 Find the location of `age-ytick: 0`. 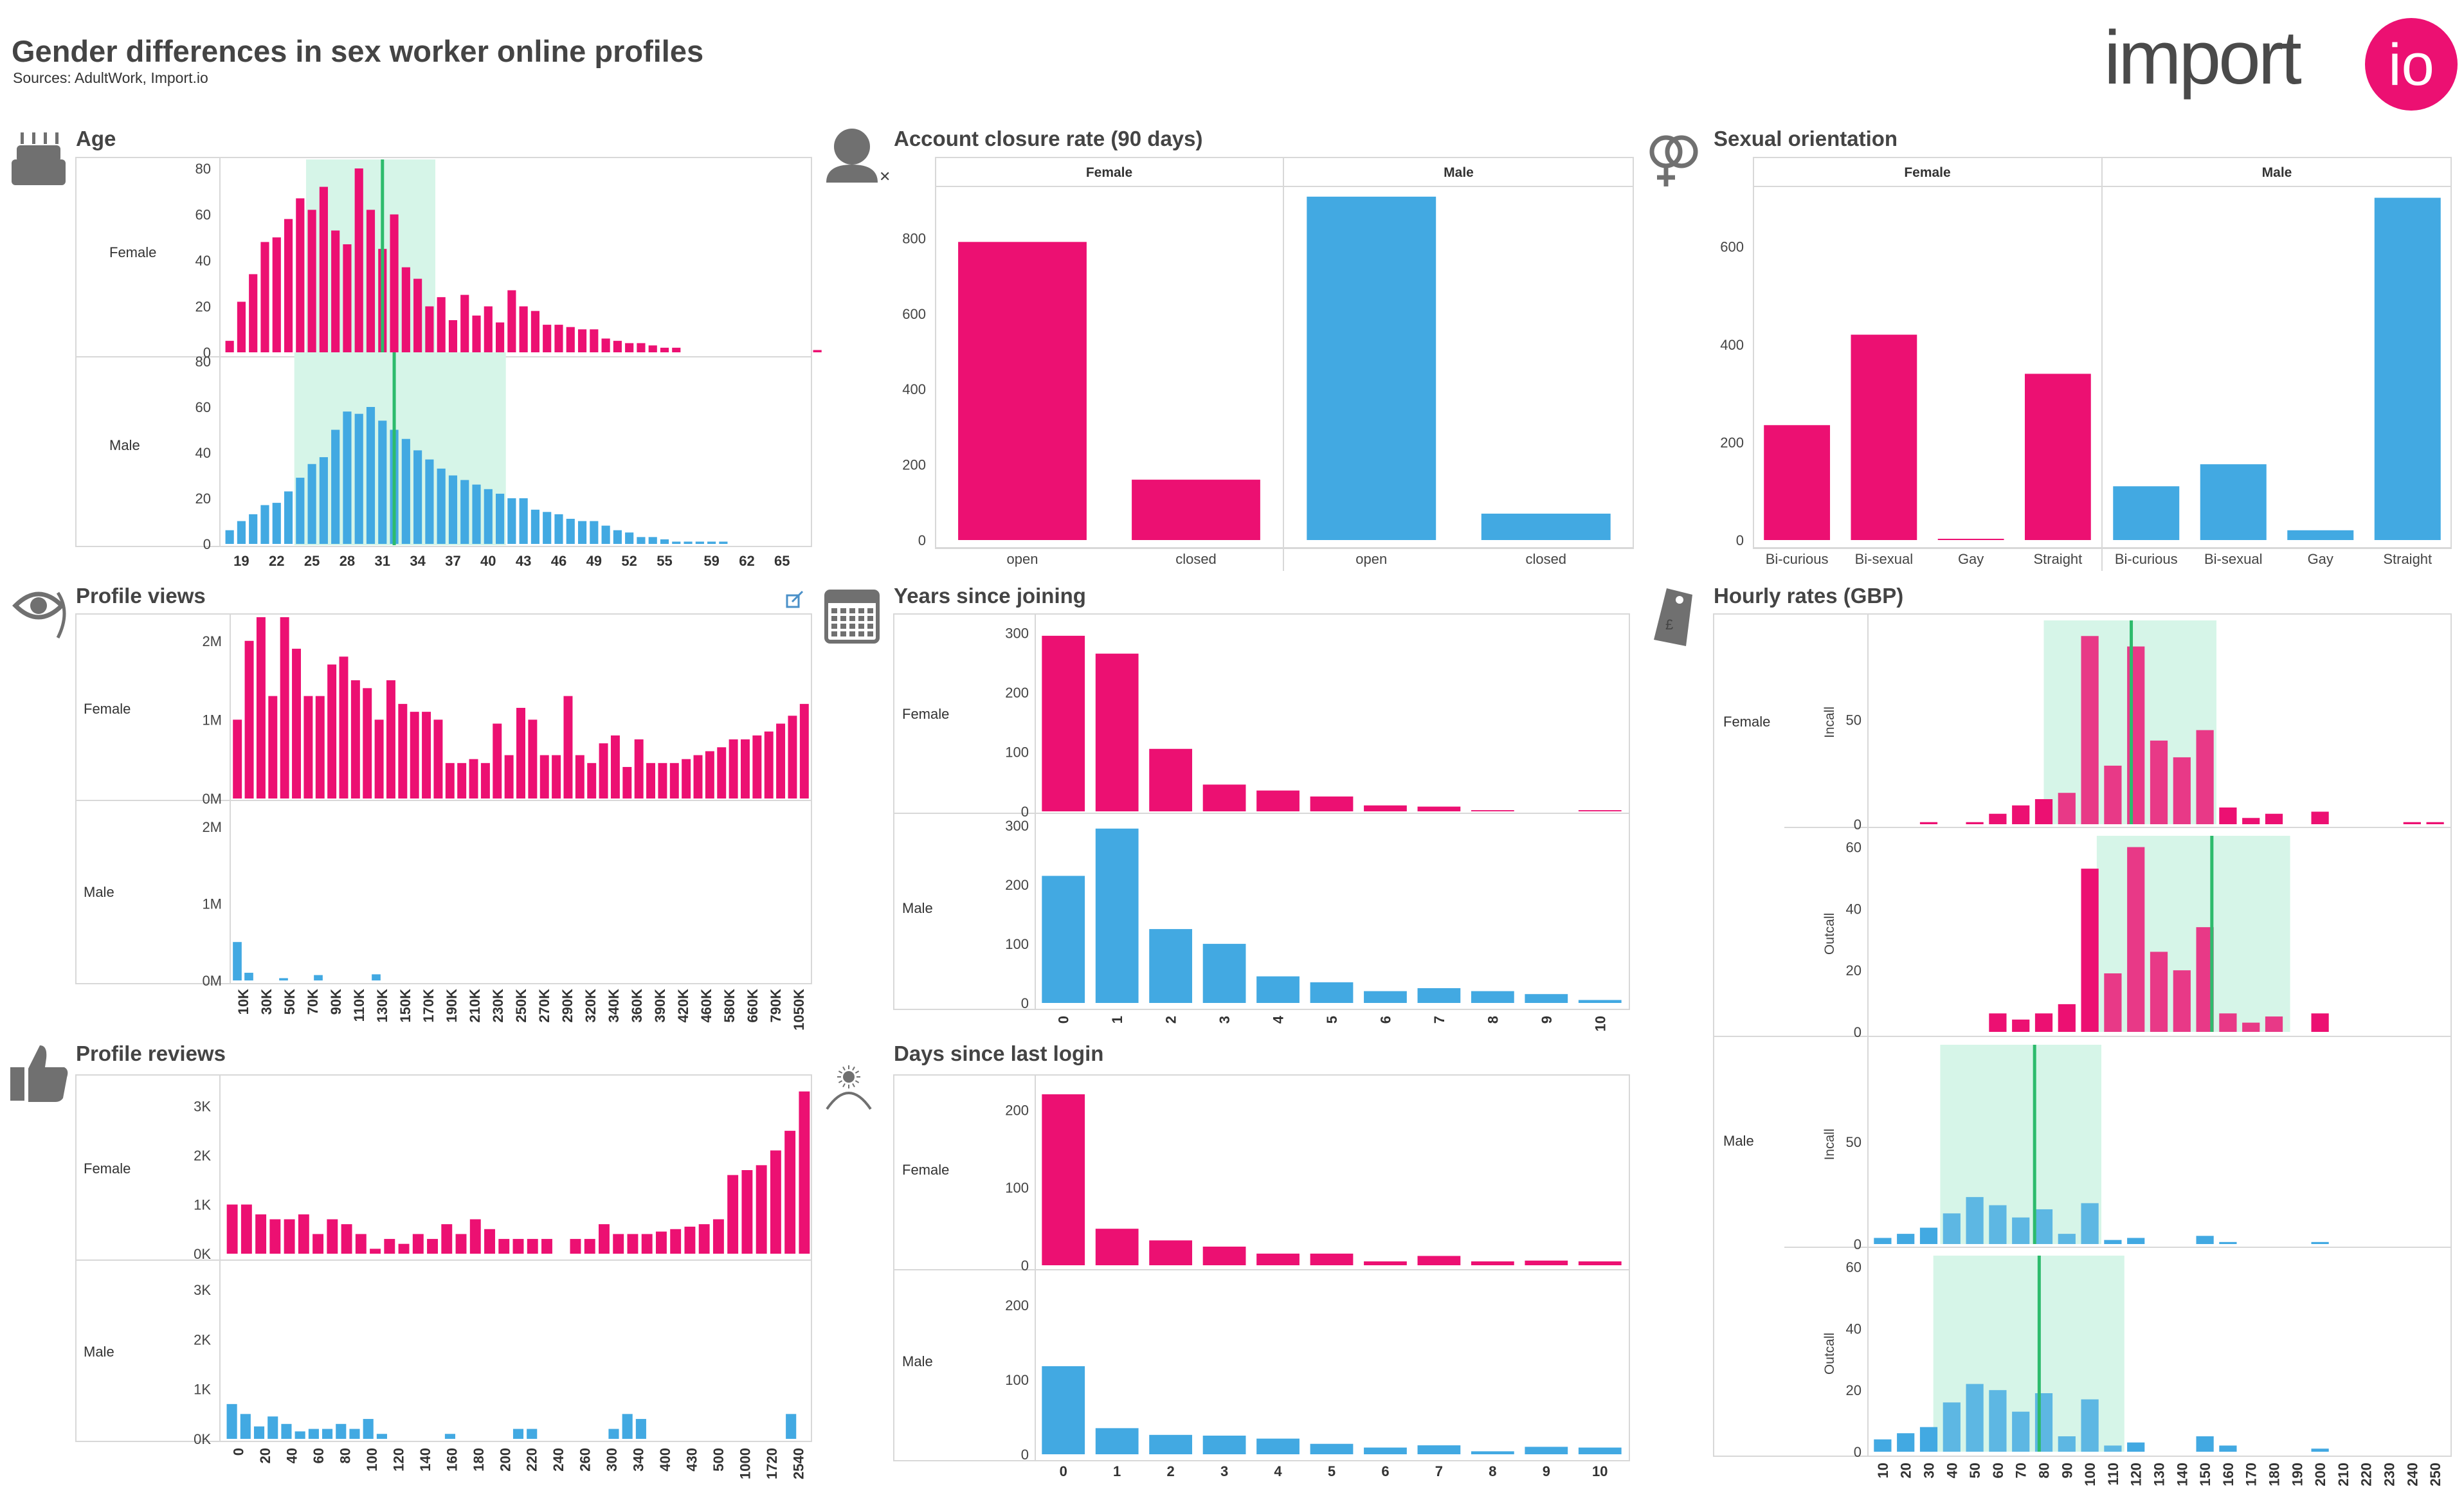

age-ytick: 0 is located at coordinates (207, 353).